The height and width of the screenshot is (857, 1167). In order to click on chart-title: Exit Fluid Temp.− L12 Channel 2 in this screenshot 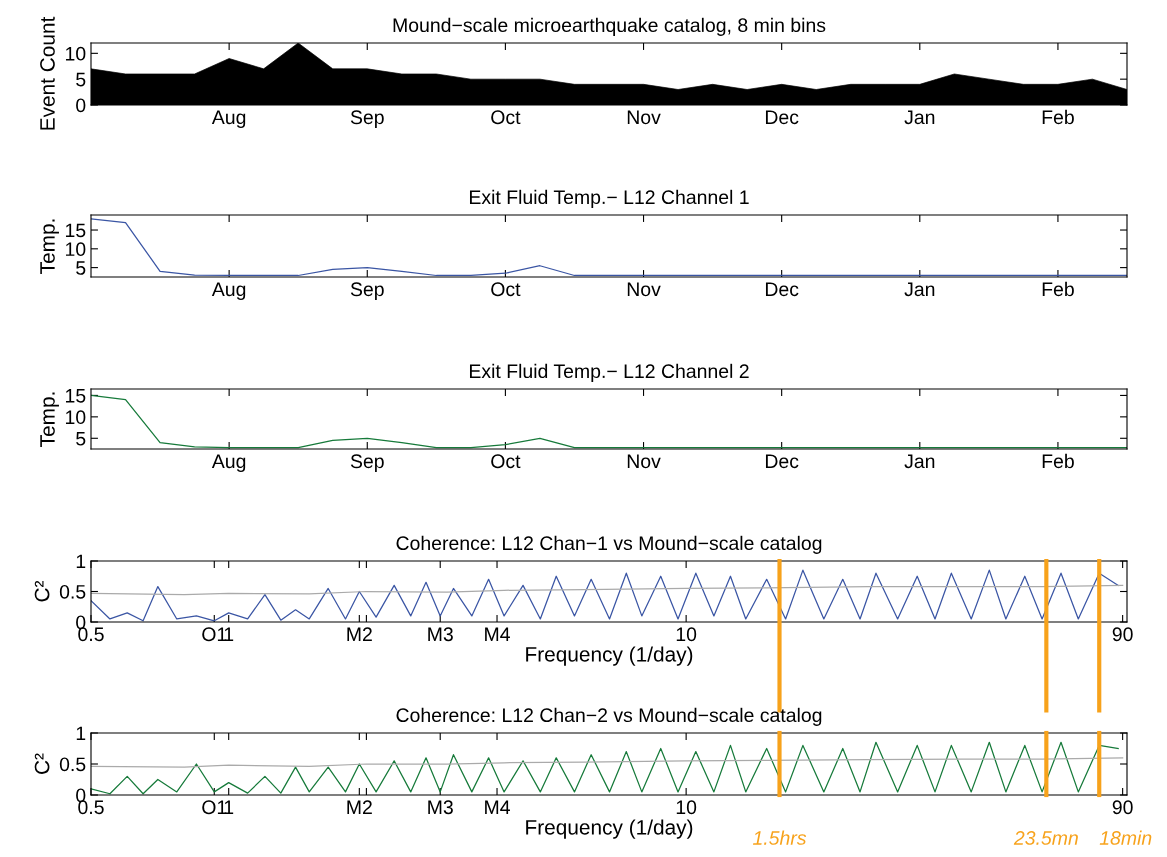, I will do `click(609, 372)`.